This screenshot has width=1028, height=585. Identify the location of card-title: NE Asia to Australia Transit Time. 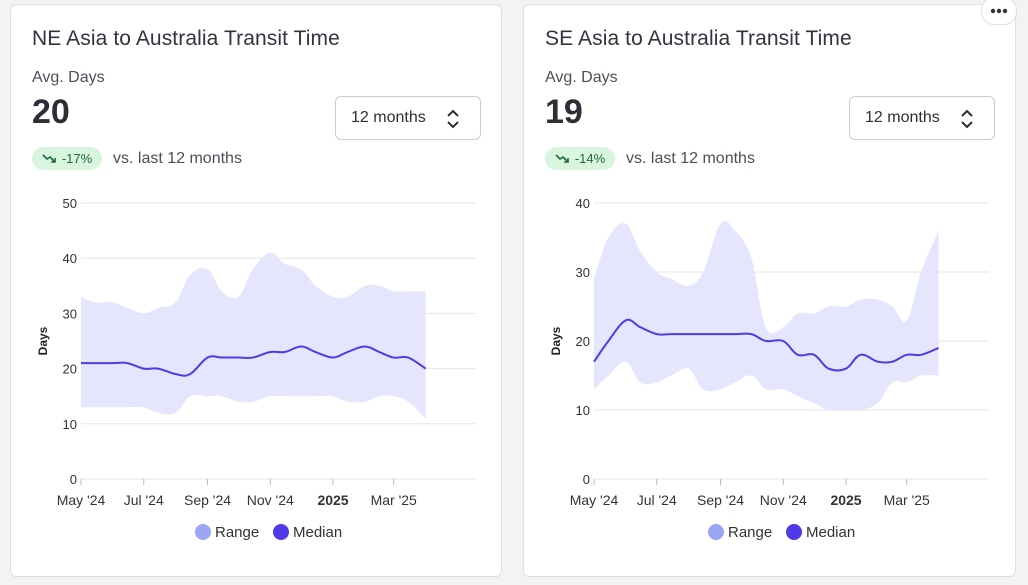
(186, 38).